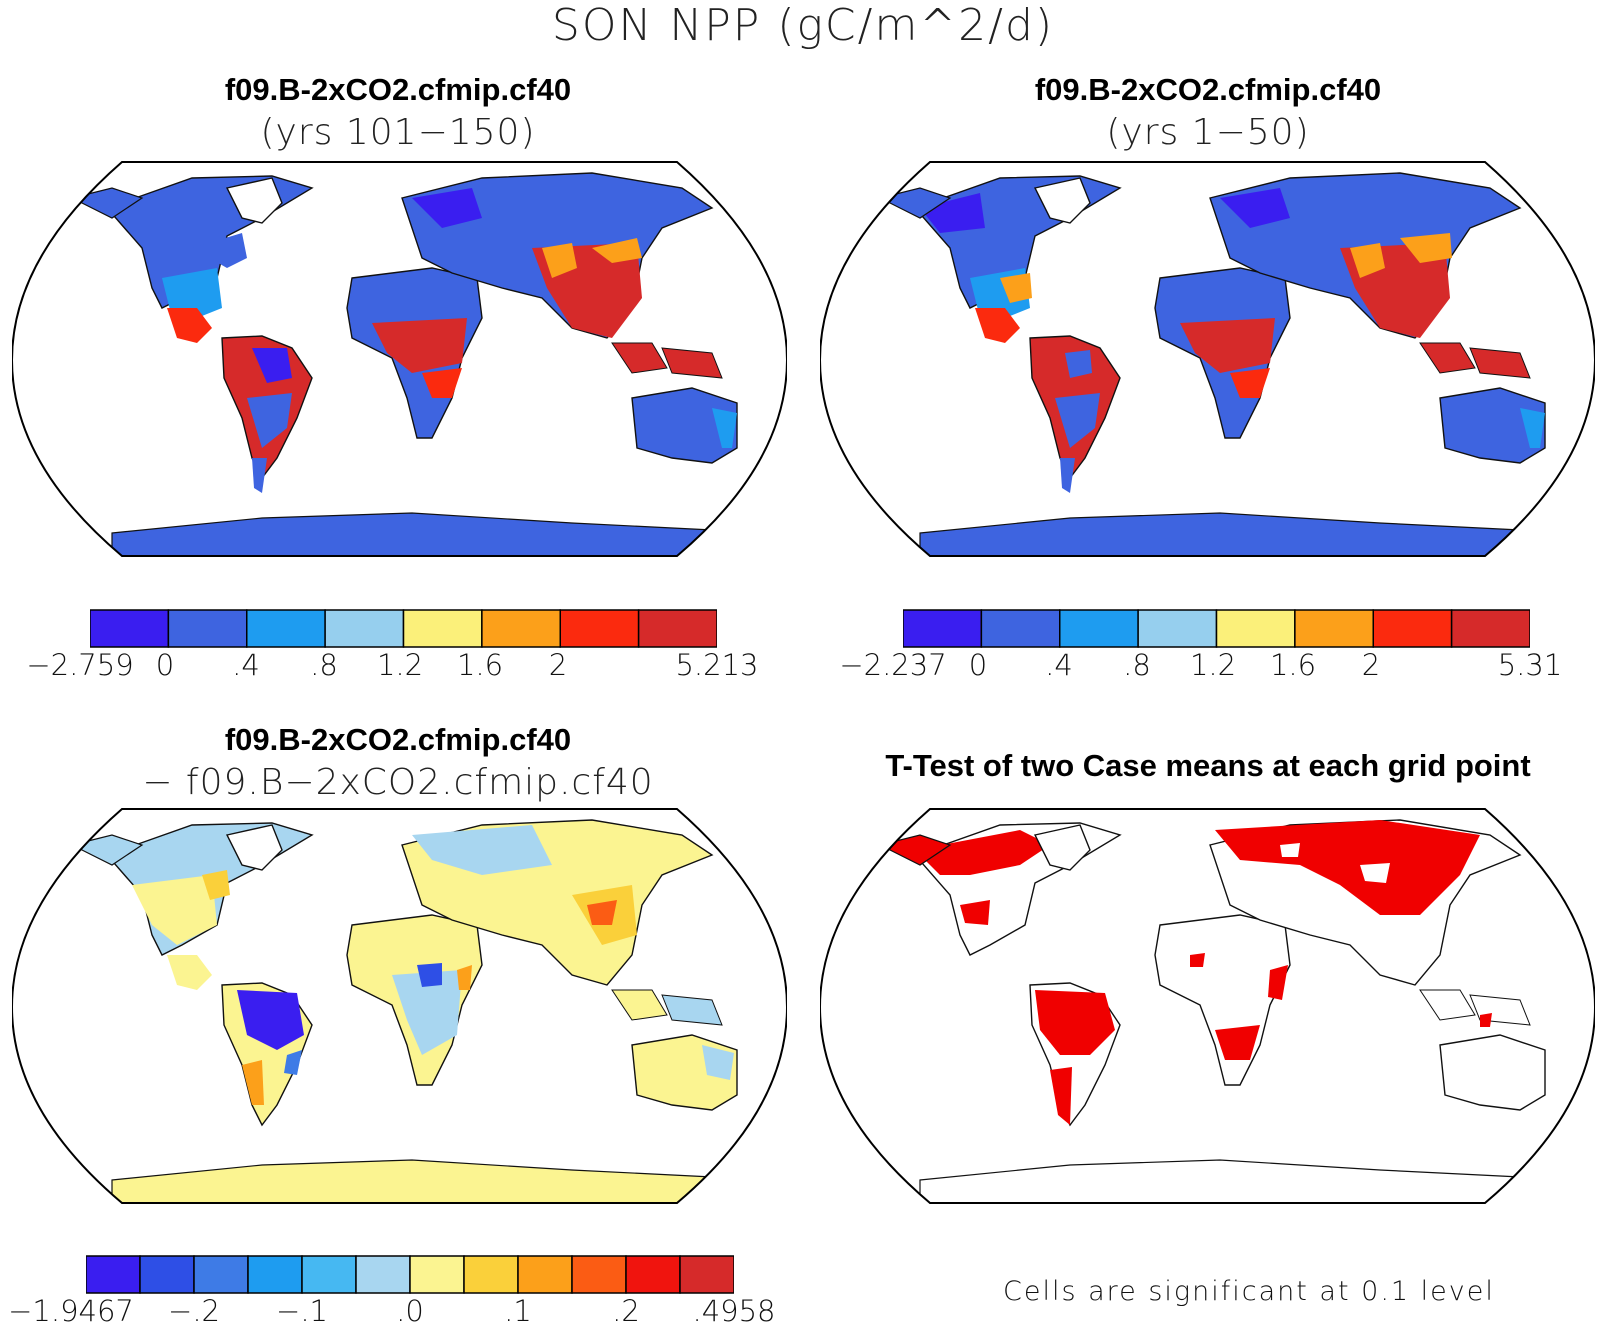 This screenshot has height=1328, width=1606. What do you see at coordinates (1207, 1006) in the screenshot?
I see `map-ttest-significance` at bounding box center [1207, 1006].